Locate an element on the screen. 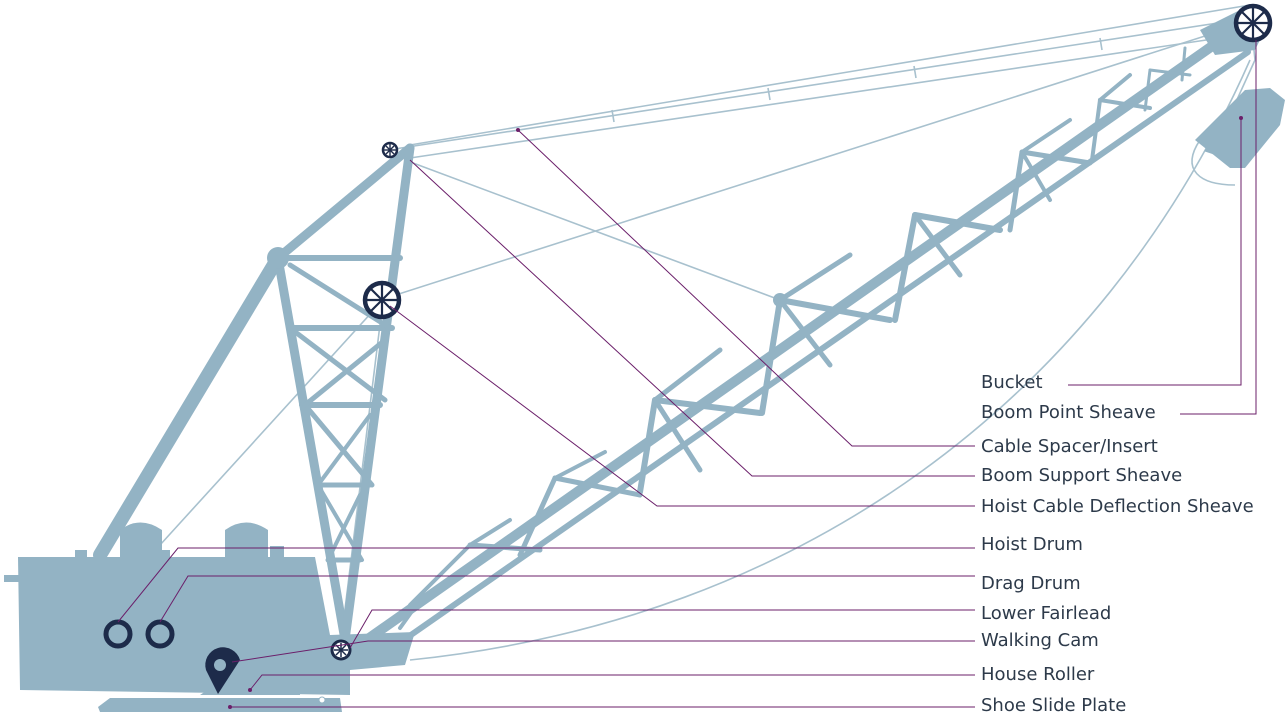 This screenshot has width=1286, height=718. mast-joint is located at coordinates (278, 258).